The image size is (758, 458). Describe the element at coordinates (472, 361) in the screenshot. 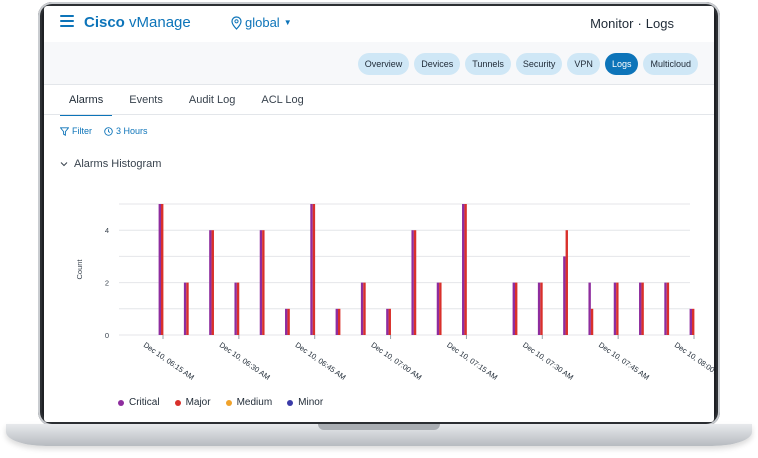

I see `x-tick-label: Dec 10, 07:15 AM` at that location.